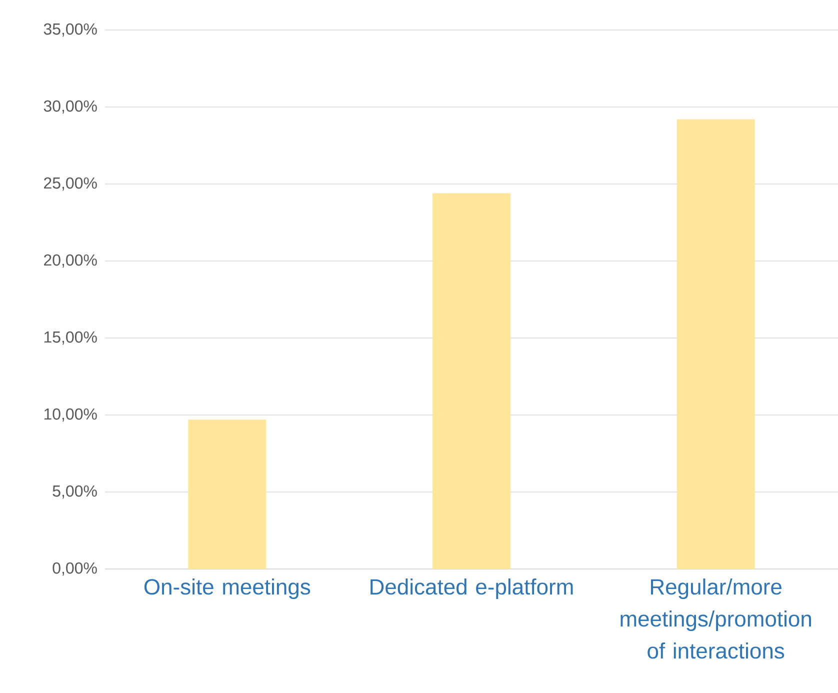 This screenshot has height=693, width=838. Describe the element at coordinates (471, 589) in the screenshot. I see `x-tick-label: Dedicated e-platform` at that location.